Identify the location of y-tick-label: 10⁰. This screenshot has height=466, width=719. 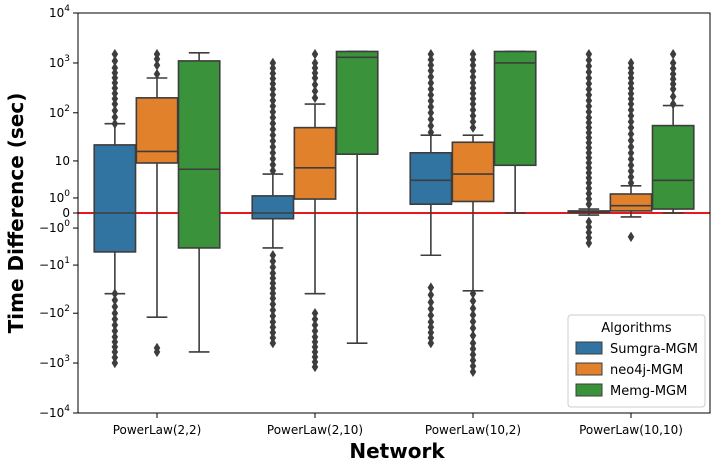
(59, 197).